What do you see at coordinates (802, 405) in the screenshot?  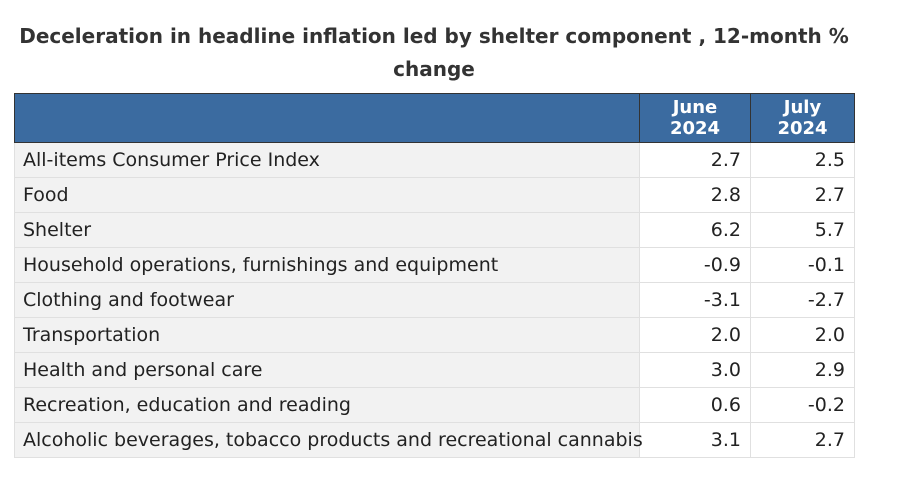 I see `july-2024-value: -0.2` at bounding box center [802, 405].